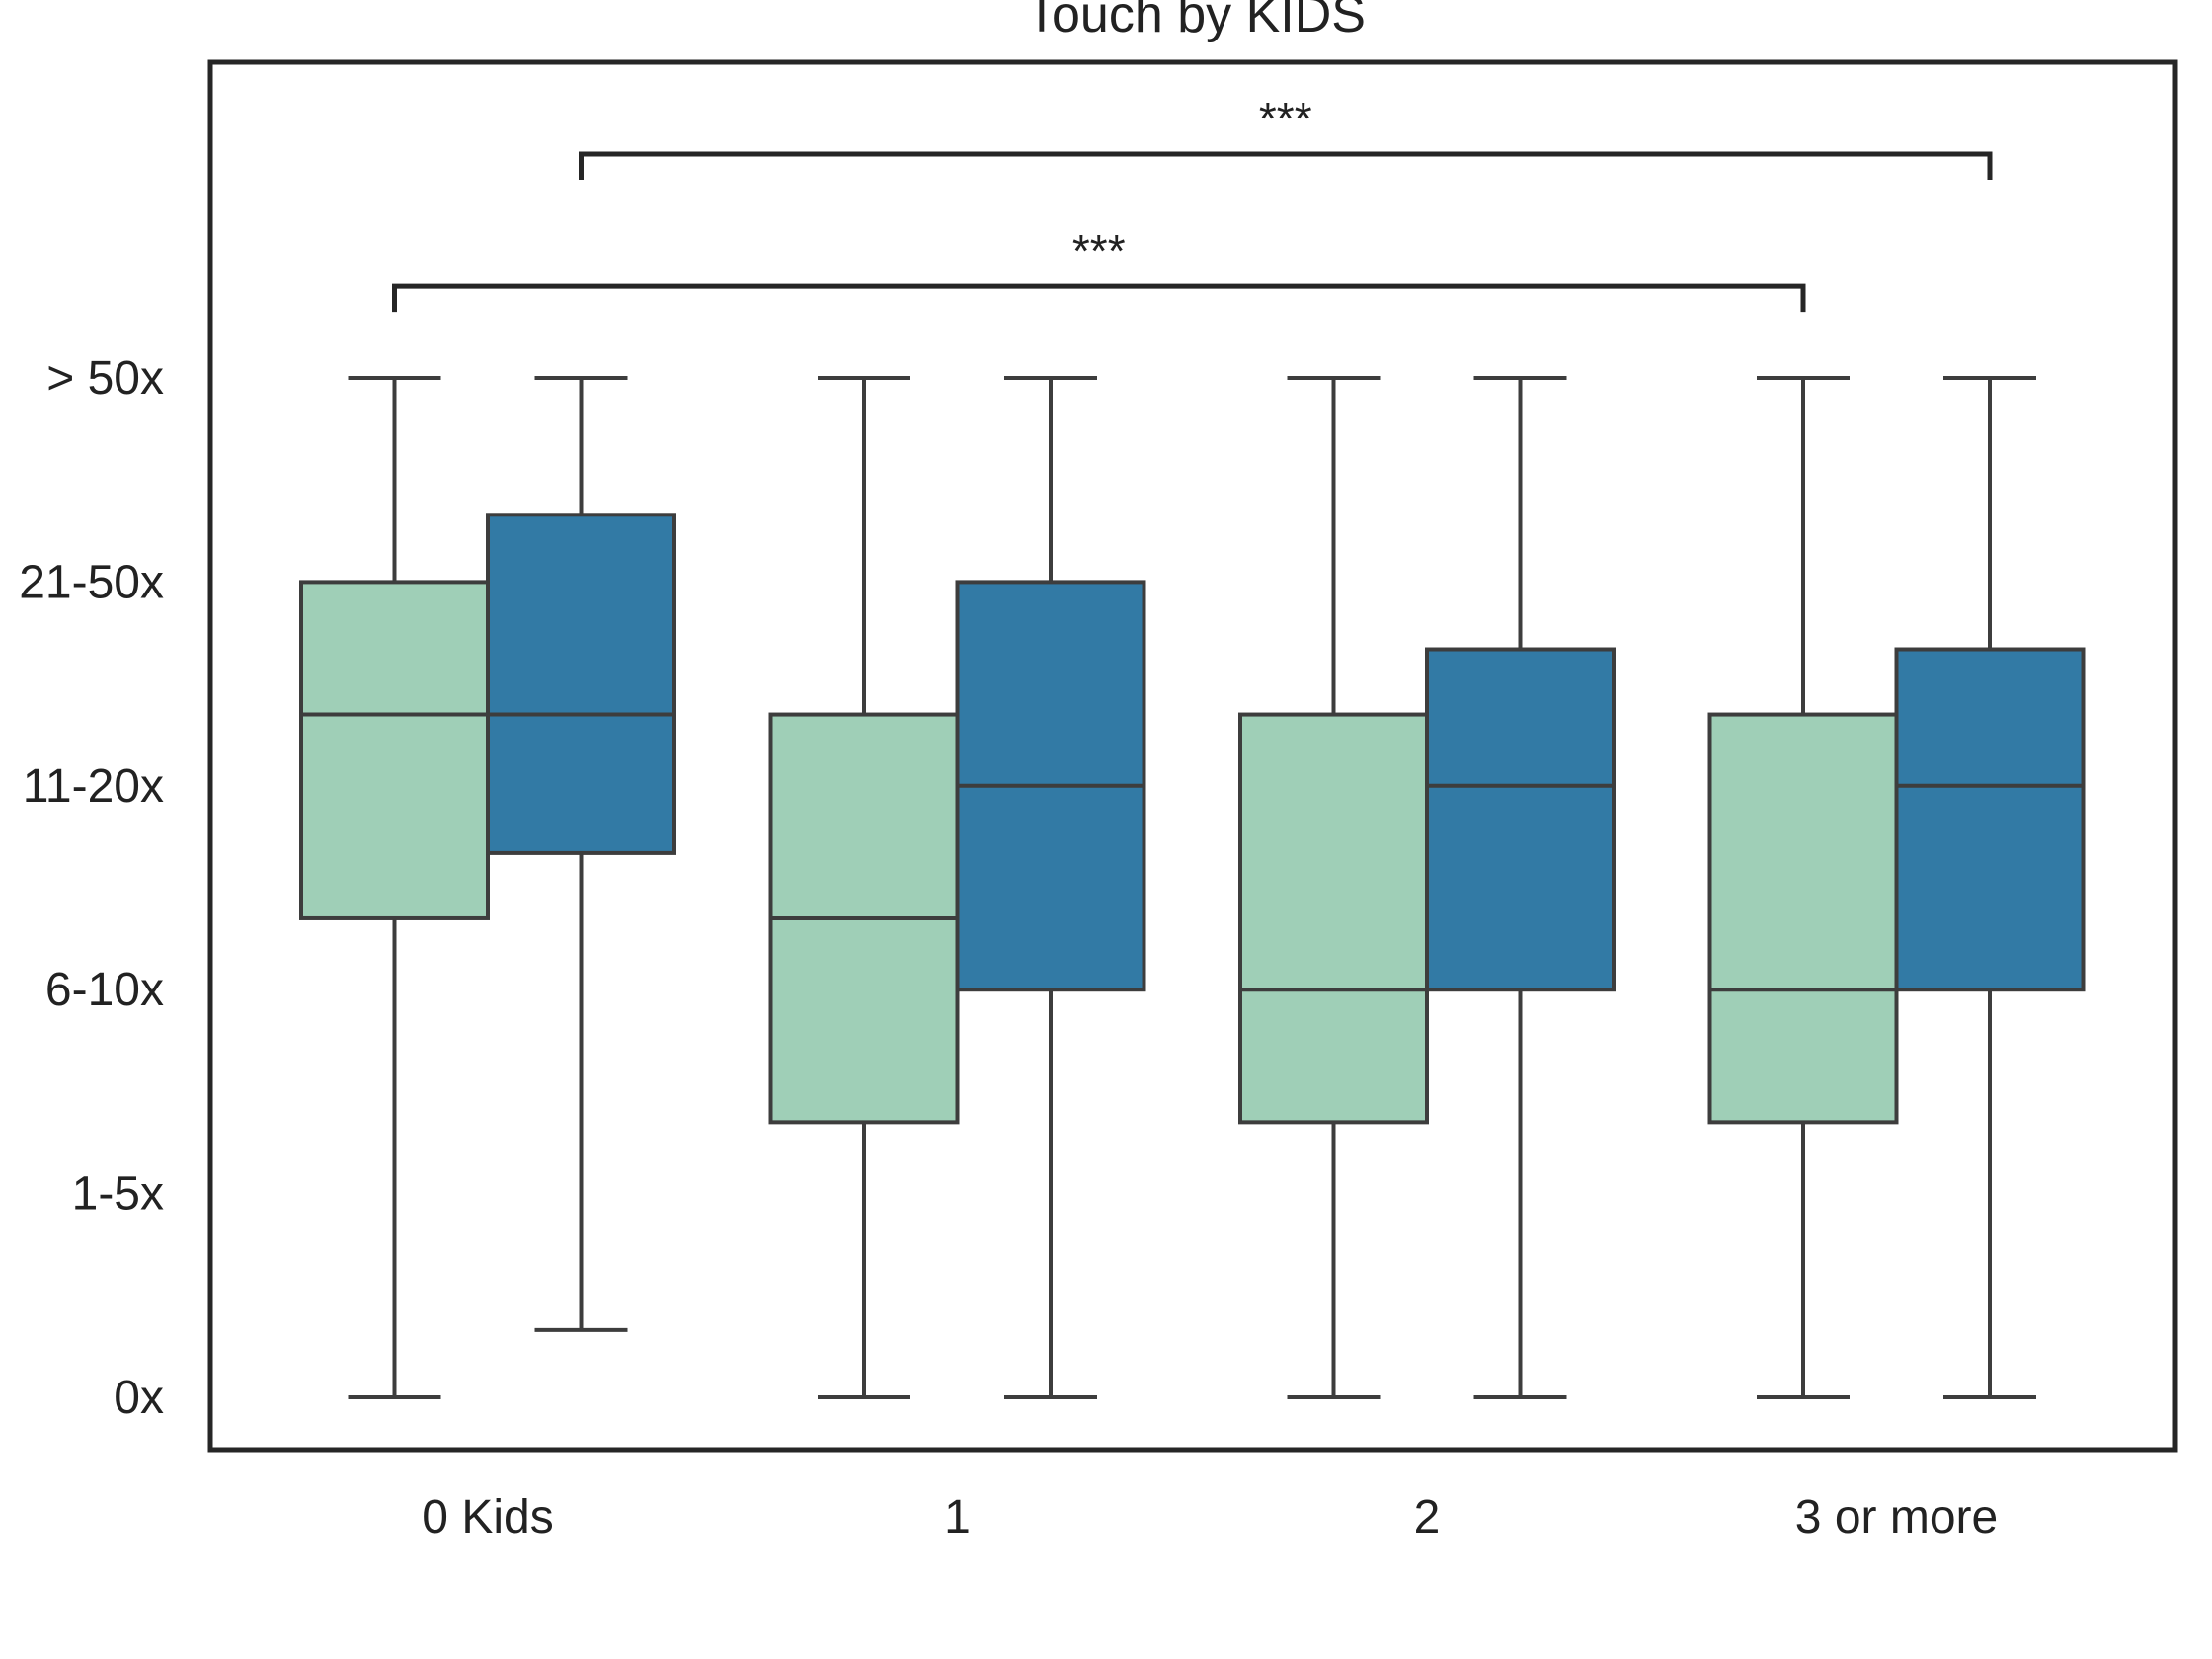  I want to click on y-tick-label: 6-10x, so click(105, 990).